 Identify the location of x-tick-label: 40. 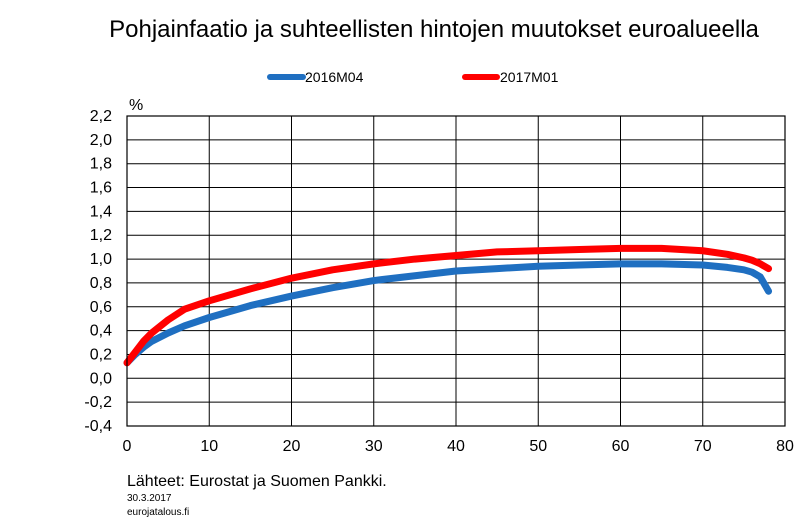
(456, 446).